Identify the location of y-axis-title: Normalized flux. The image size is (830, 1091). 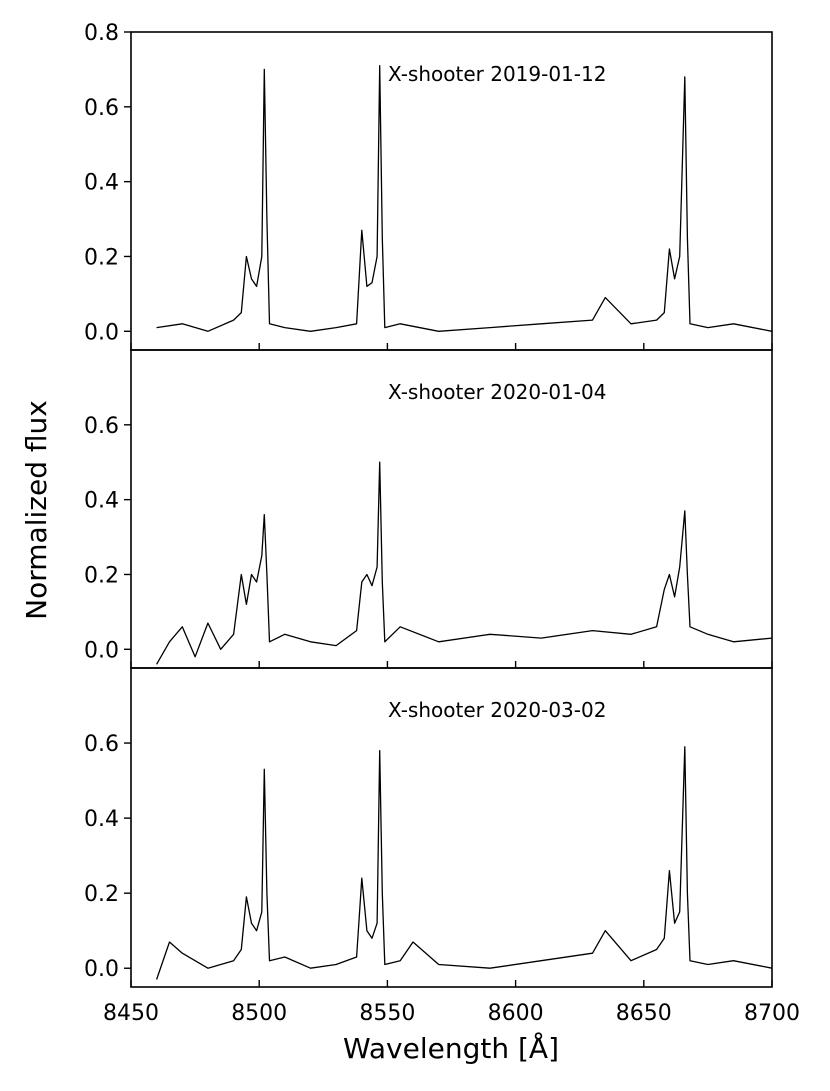
(36, 510).